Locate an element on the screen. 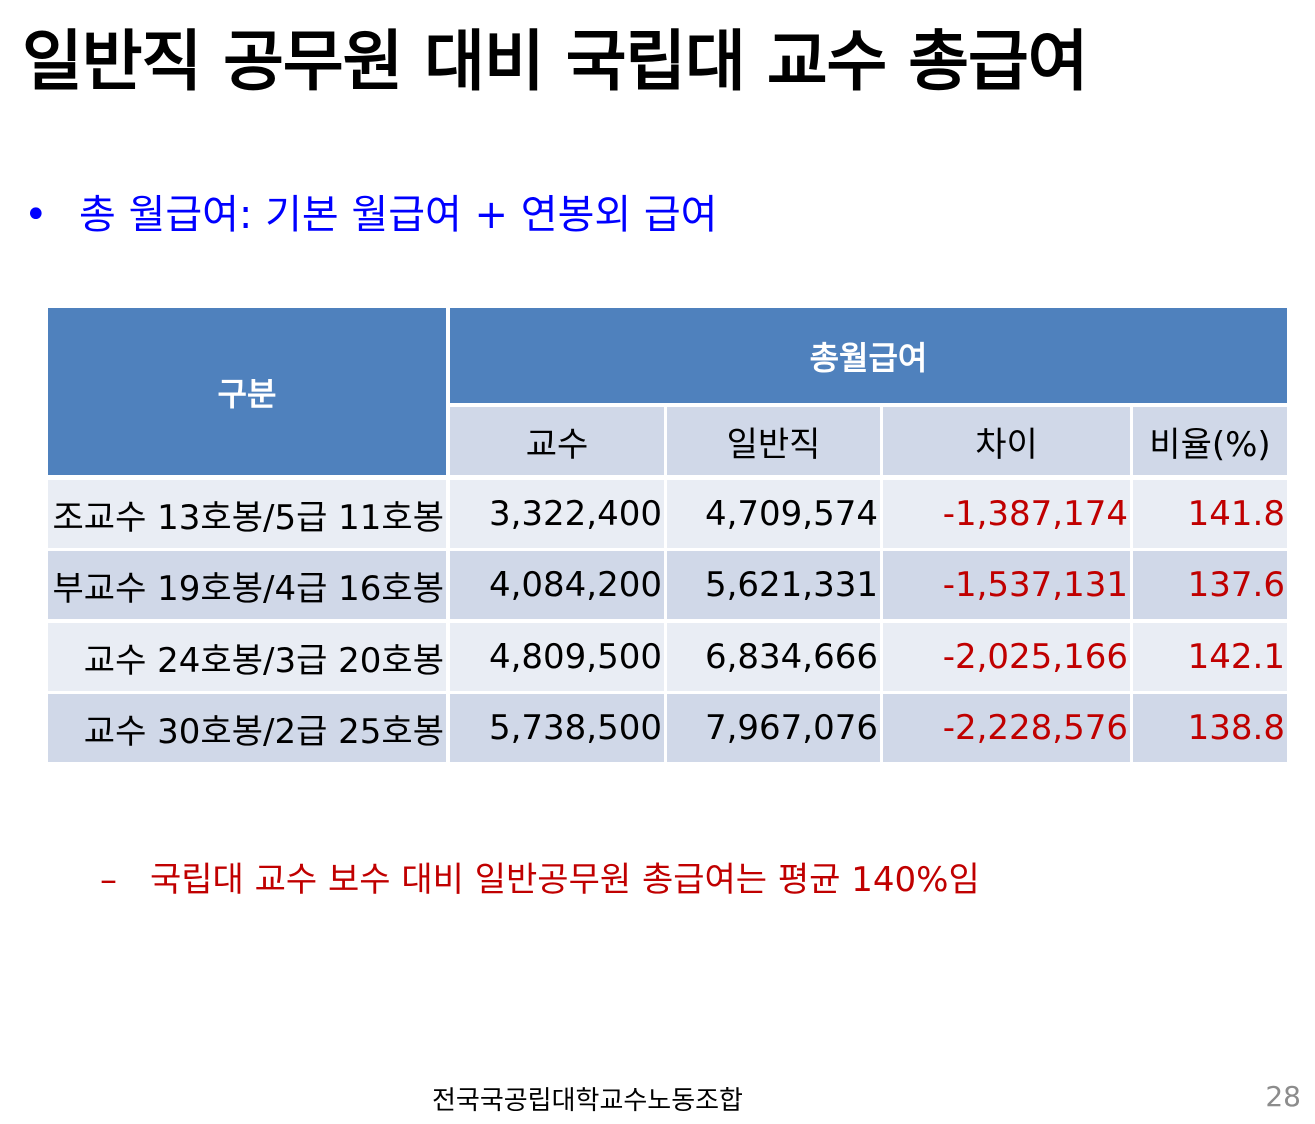  table-cell: 5,621,331 is located at coordinates (773, 585).